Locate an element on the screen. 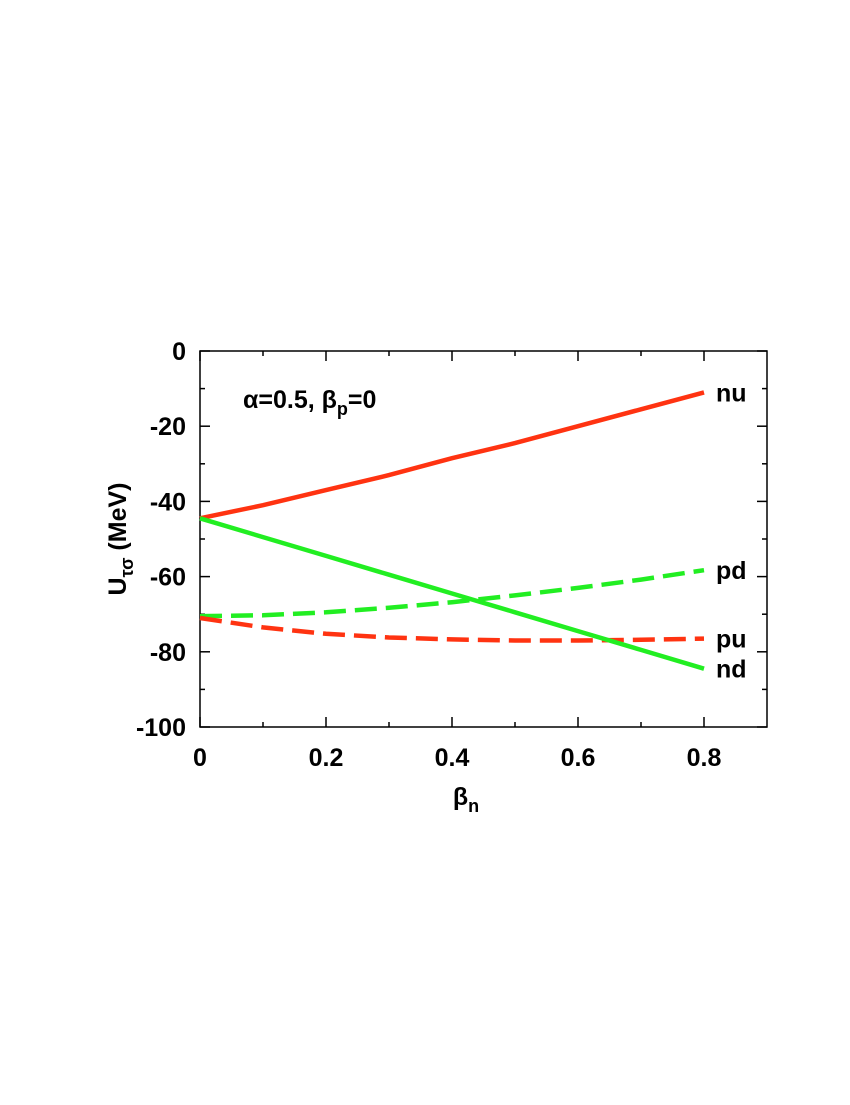 This screenshot has height=1105, width=850. x-axis-label: βn is located at coordinates (466, 799).